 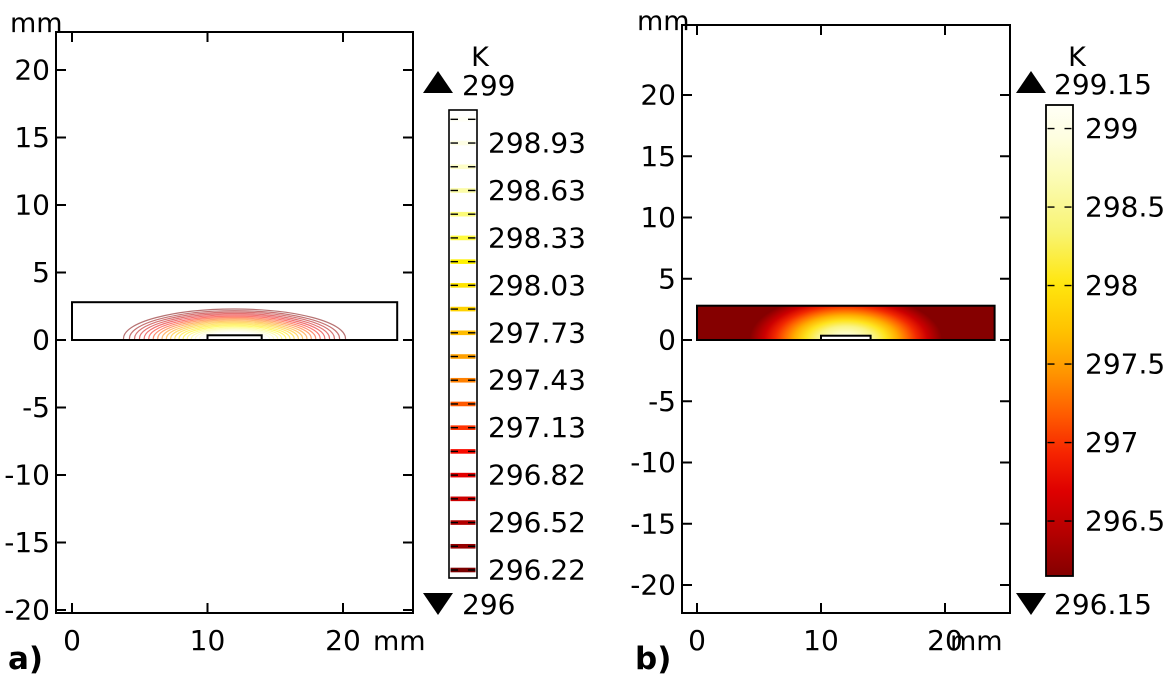 What do you see at coordinates (489, 604) in the screenshot?
I see `panel-a-colorbar-min: 296` at bounding box center [489, 604].